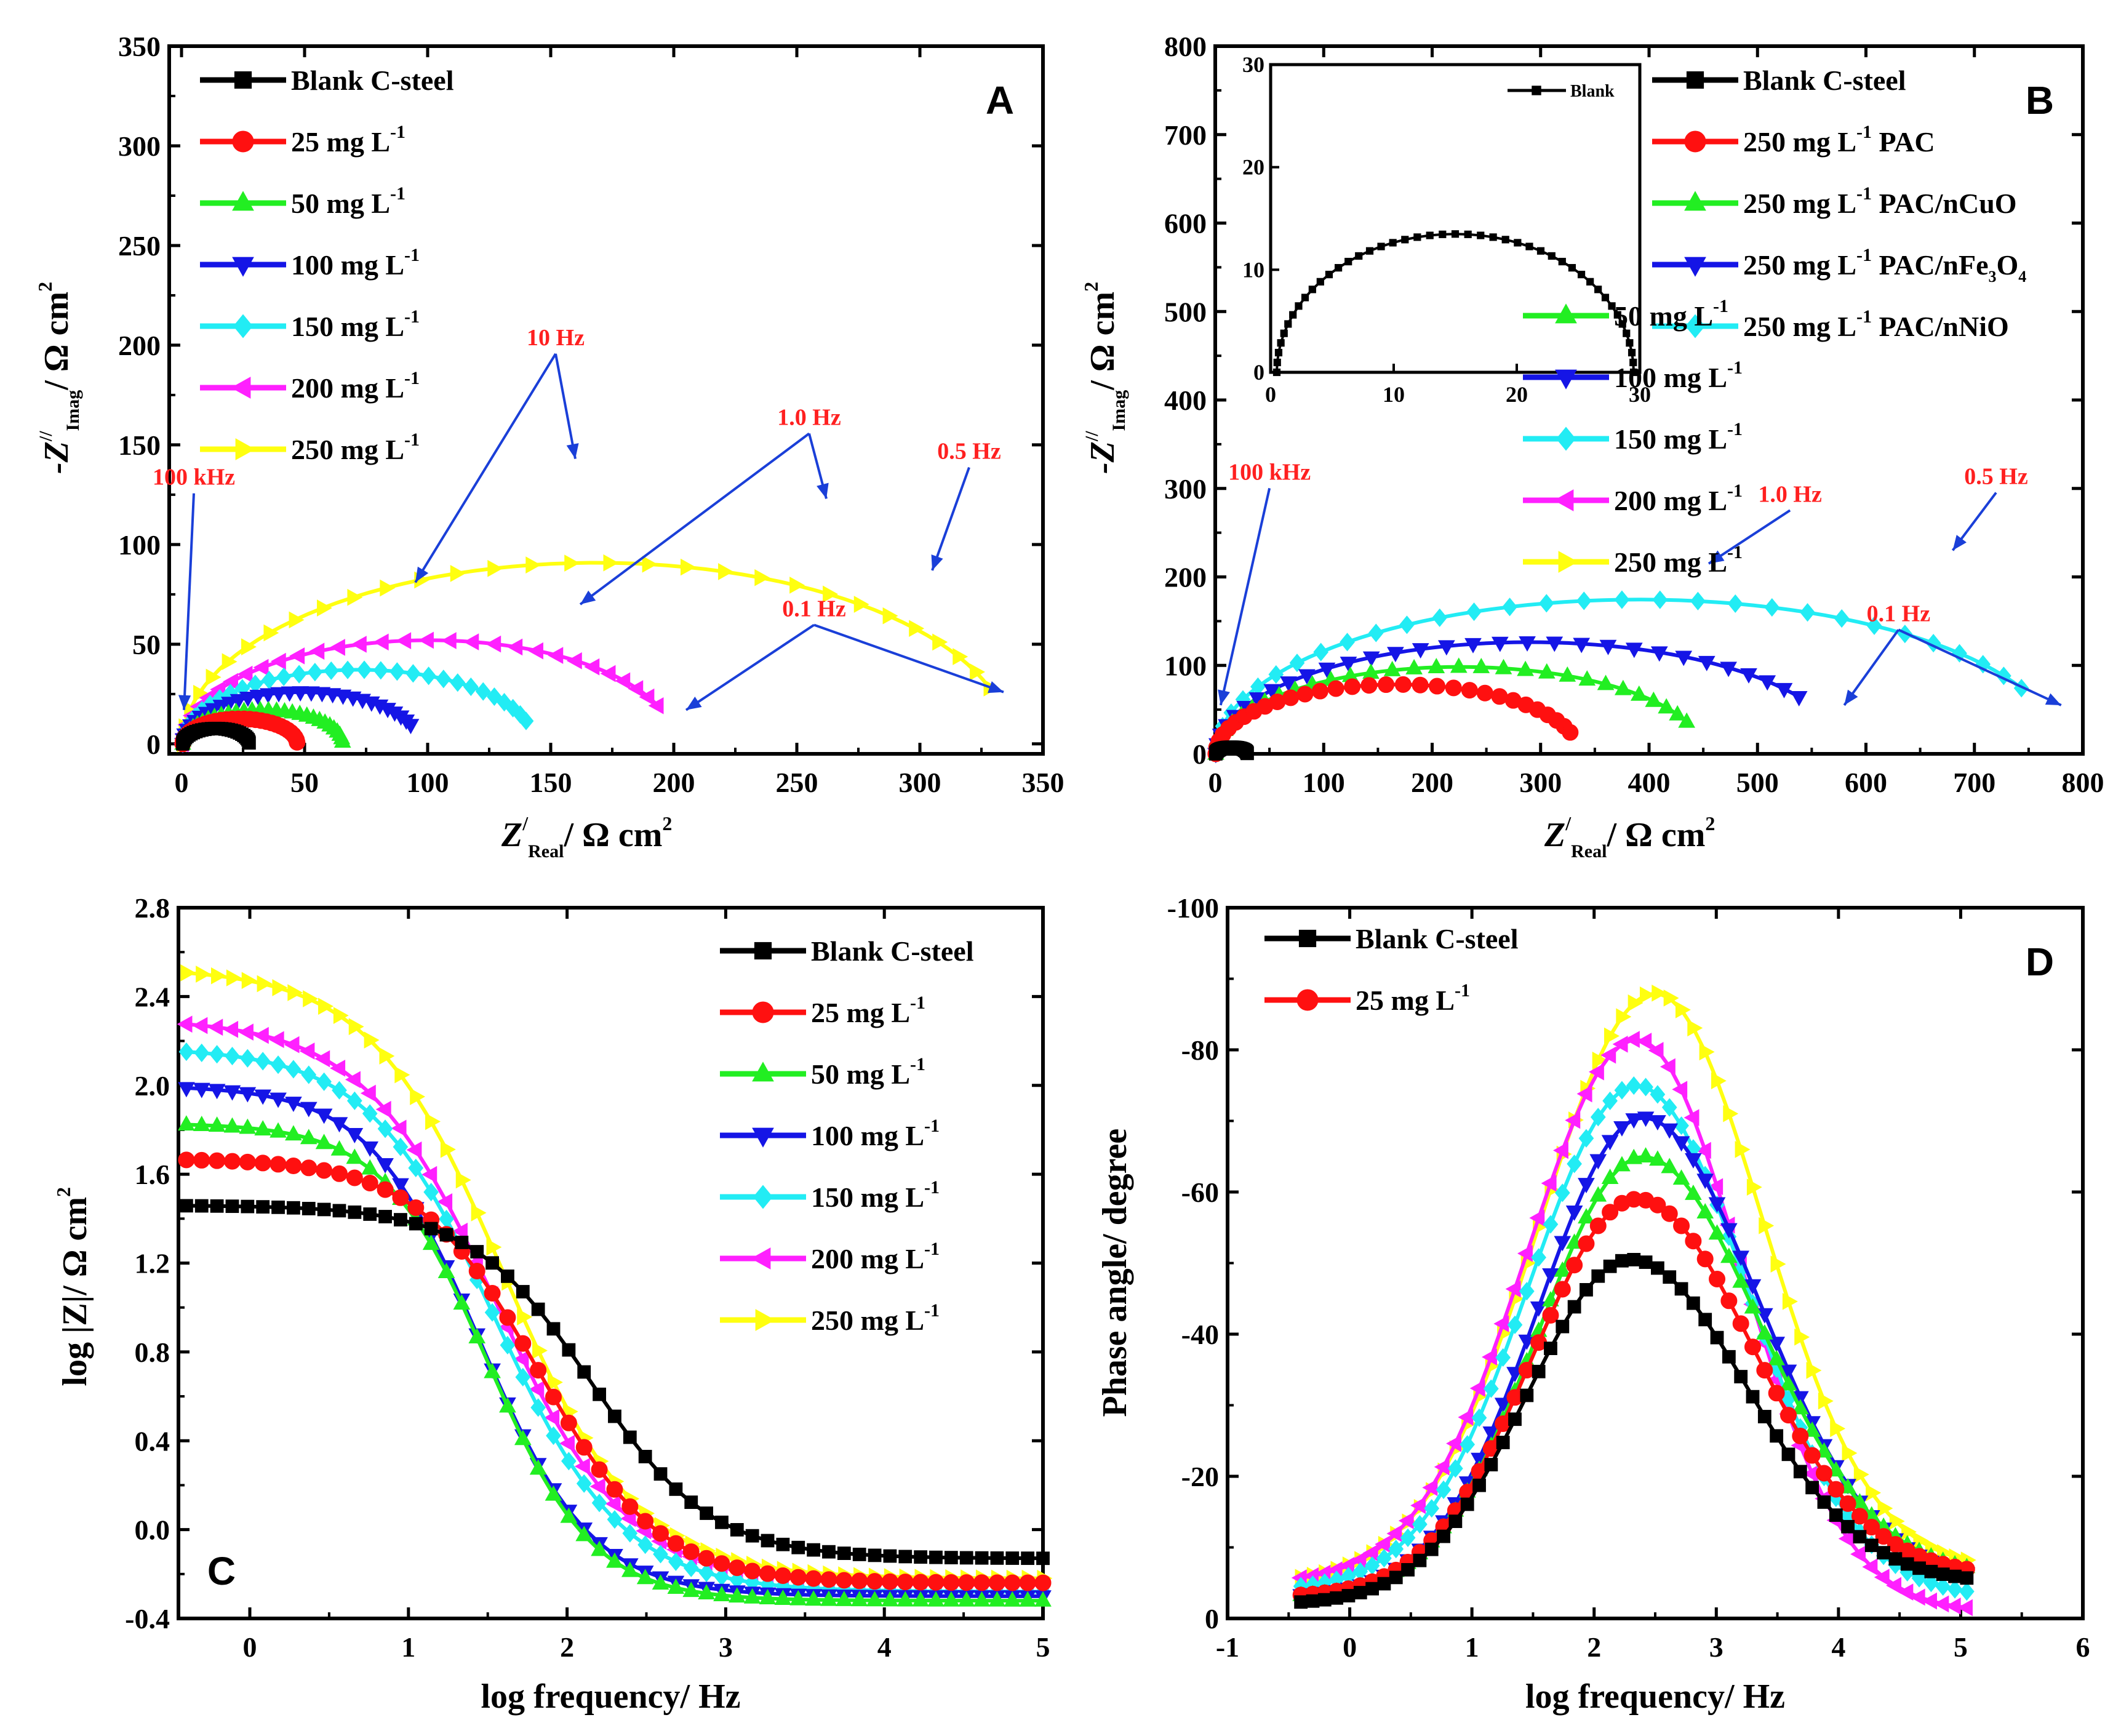 The image size is (2121, 1736). I want to click on panel-a-y-tick-label: 0, so click(153, 744).